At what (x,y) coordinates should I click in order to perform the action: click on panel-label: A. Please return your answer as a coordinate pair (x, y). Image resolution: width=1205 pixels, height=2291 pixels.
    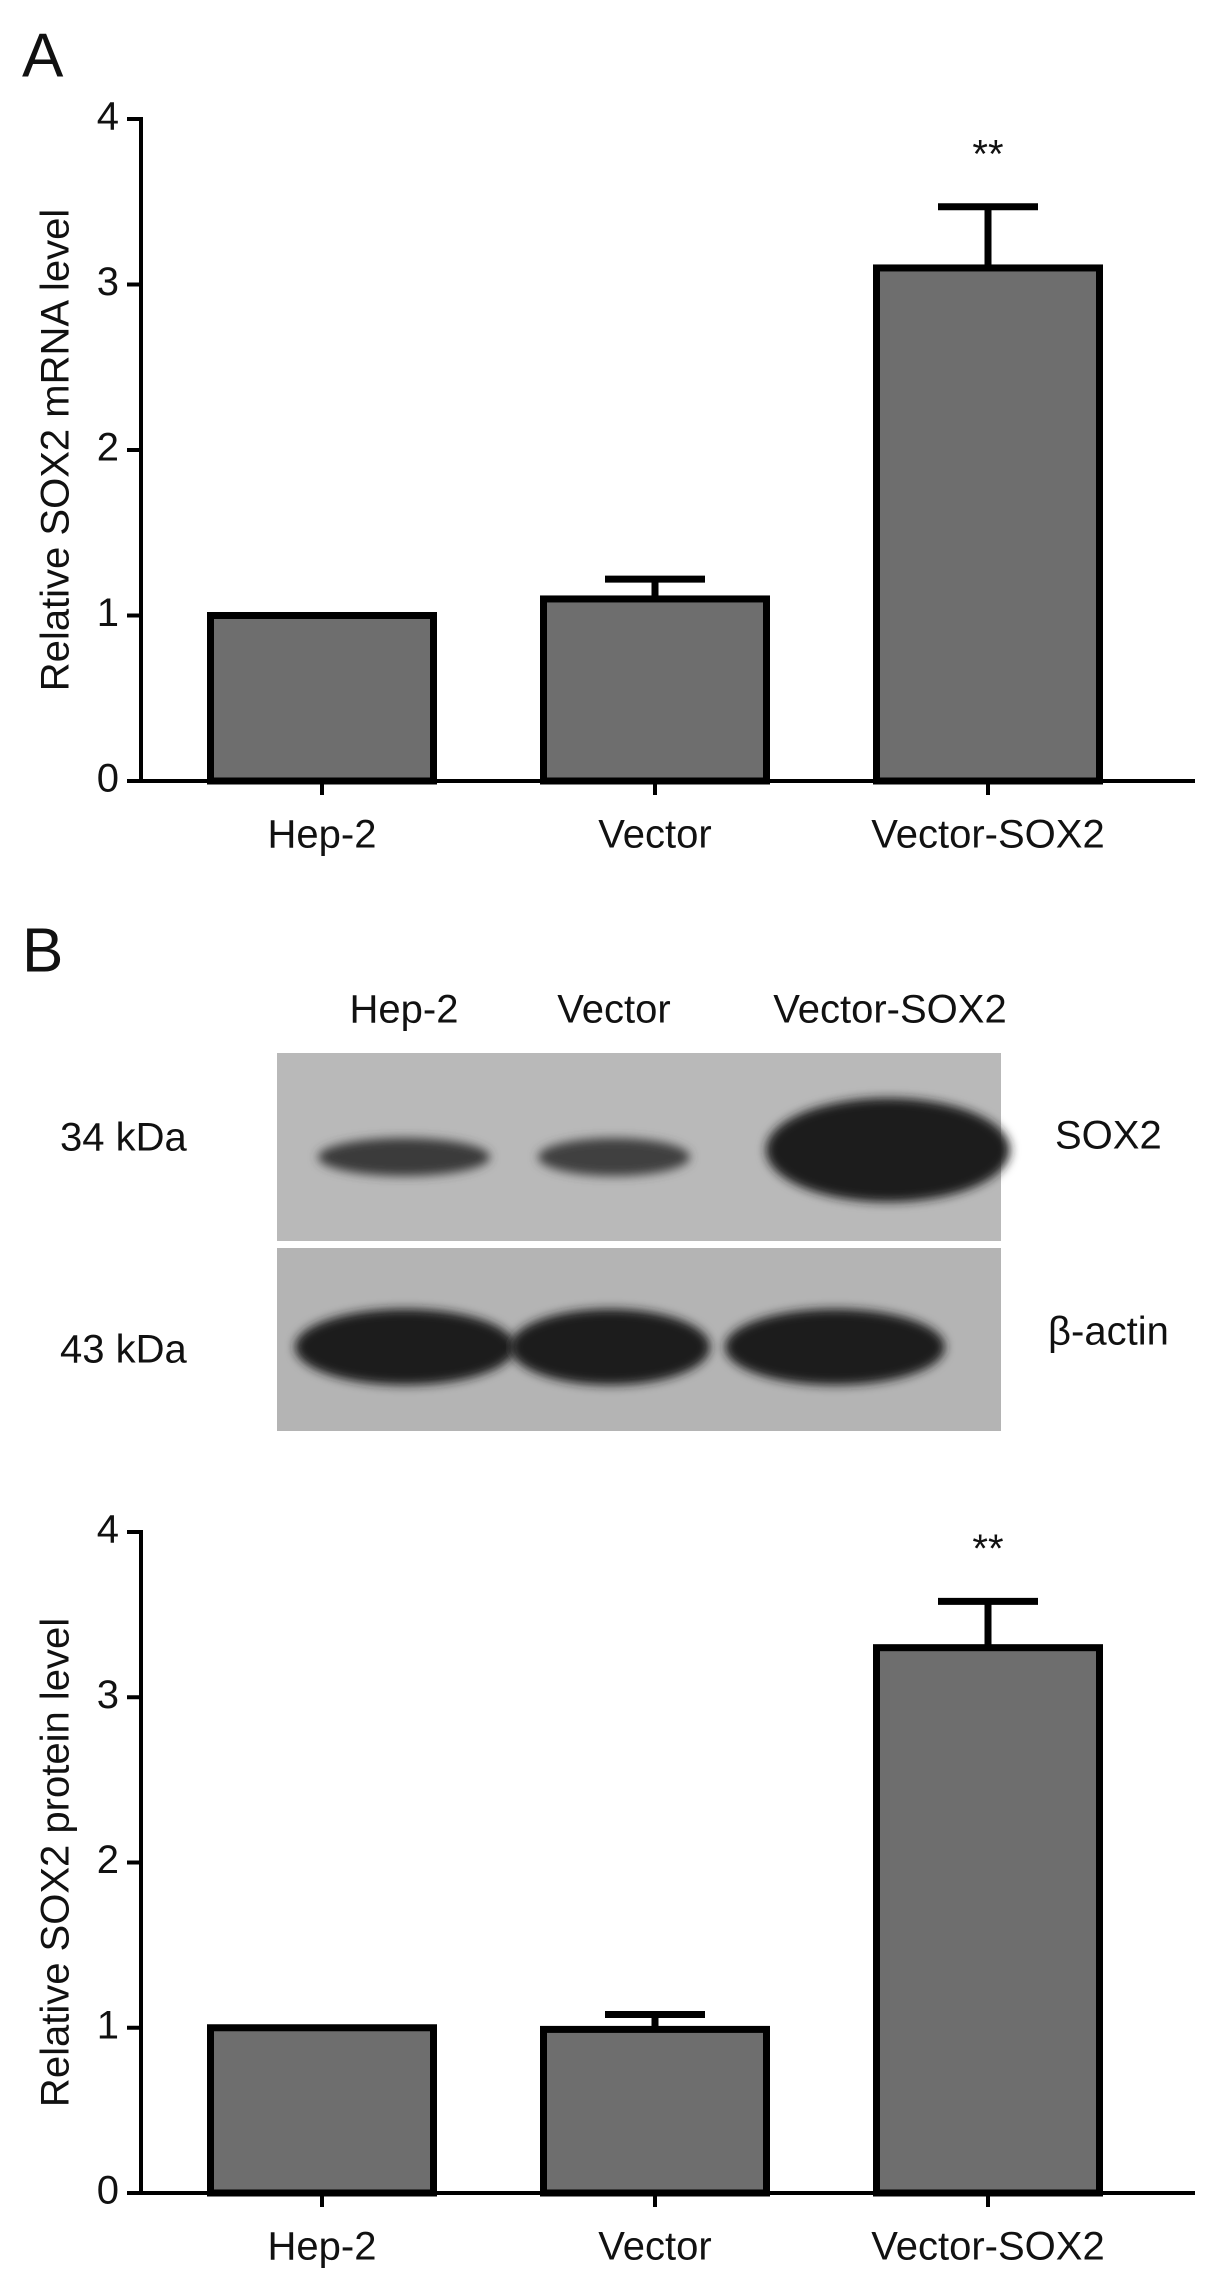
    Looking at the image, I should click on (43, 55).